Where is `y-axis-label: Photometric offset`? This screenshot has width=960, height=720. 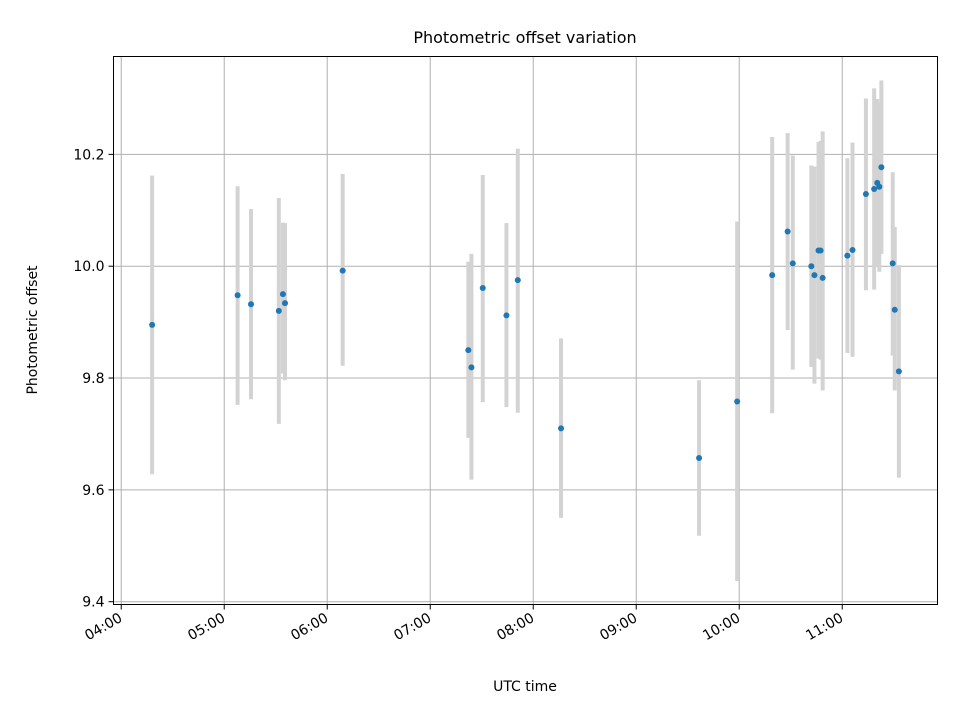
y-axis-label: Photometric offset is located at coordinates (33, 330).